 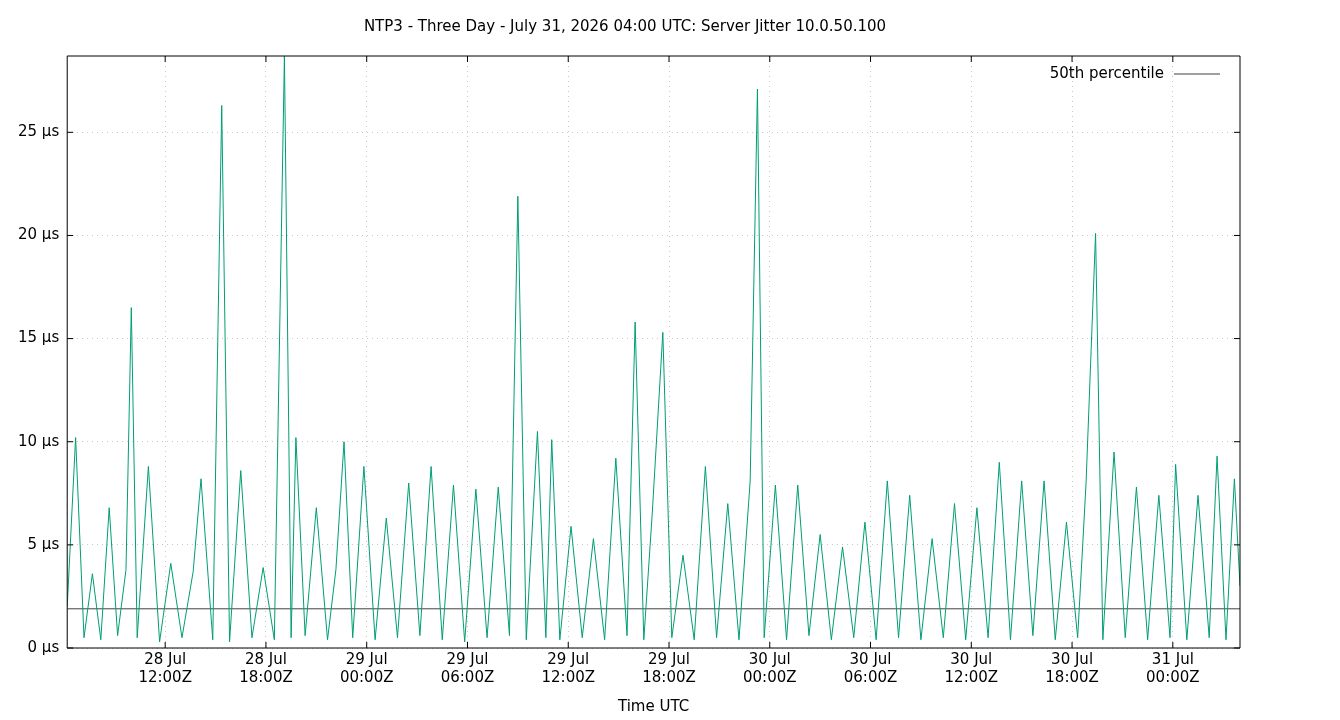 What do you see at coordinates (971, 667) in the screenshot?
I see `x-tick-label: 30 Jul 12:00Z` at bounding box center [971, 667].